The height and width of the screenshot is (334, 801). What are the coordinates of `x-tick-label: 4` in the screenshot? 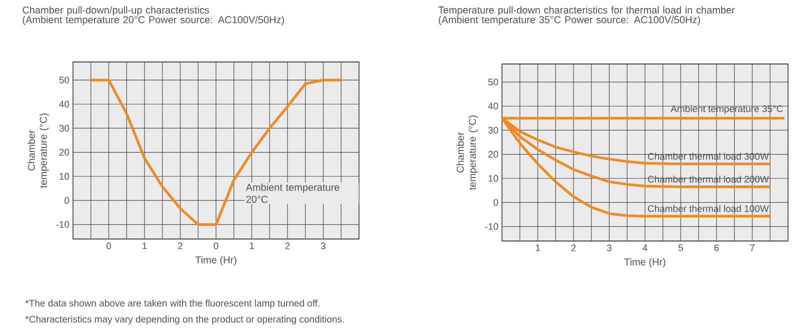 It's located at (645, 248).